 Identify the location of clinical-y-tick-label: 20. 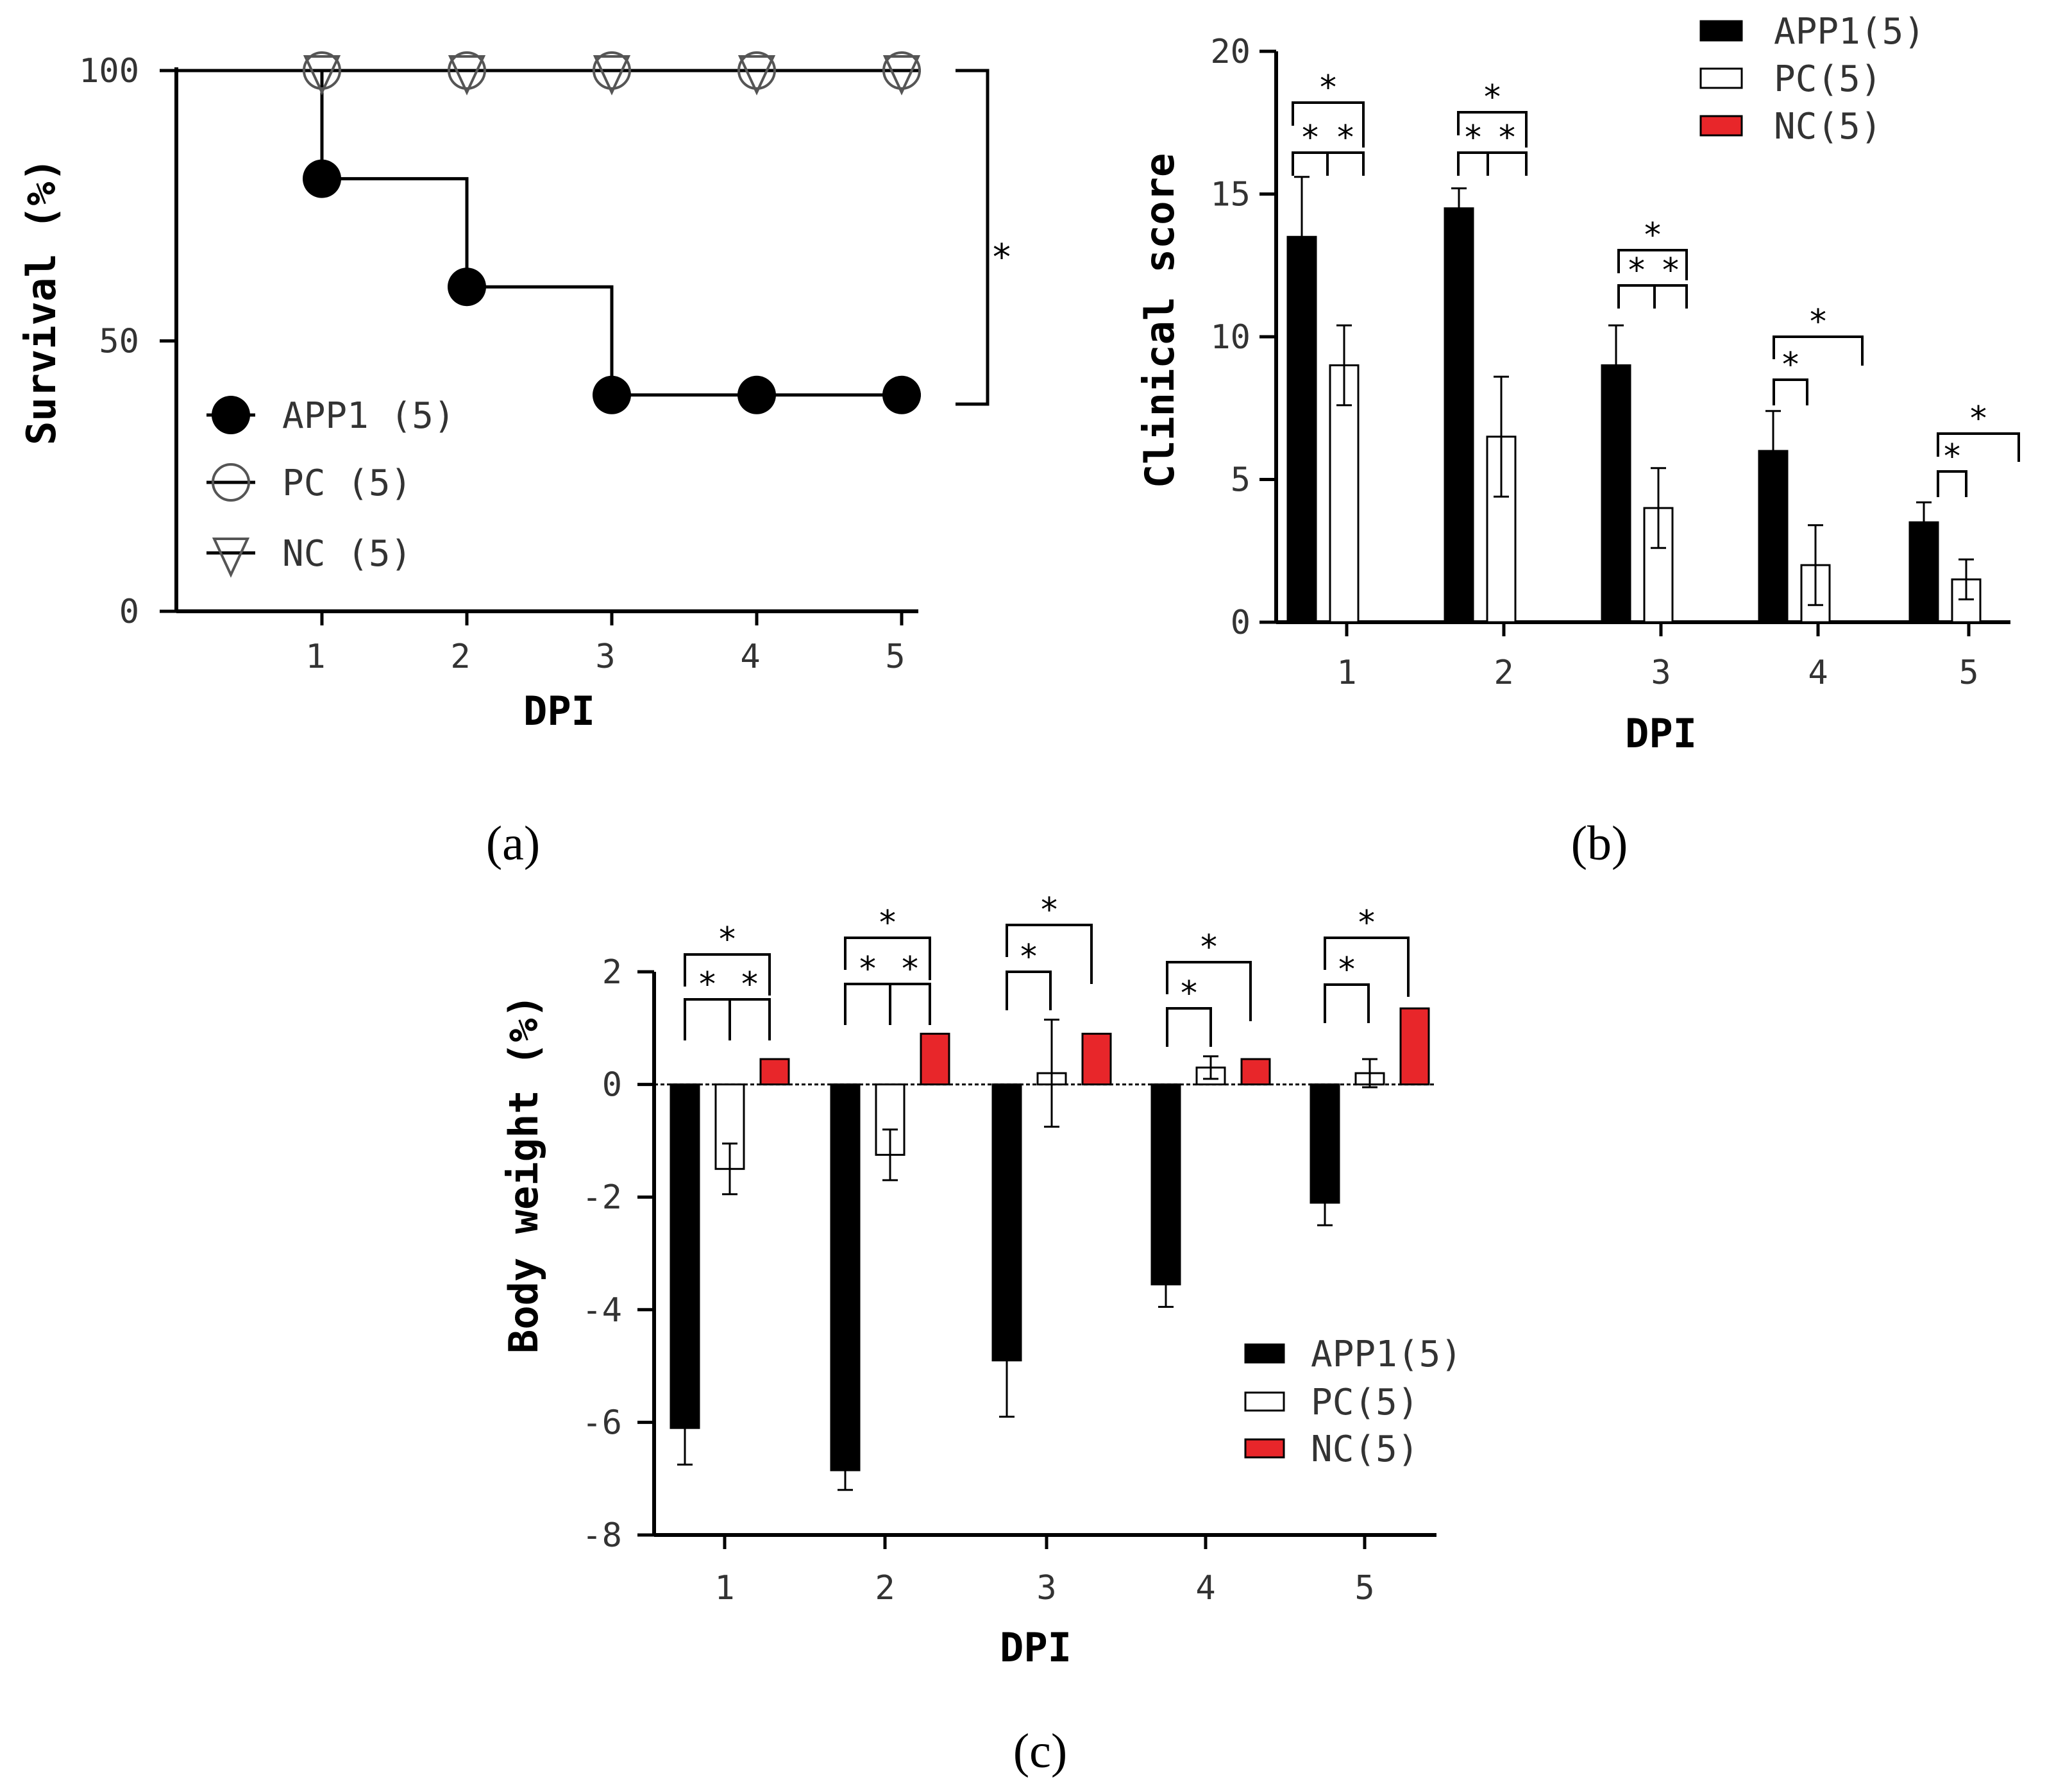
(1230, 52).